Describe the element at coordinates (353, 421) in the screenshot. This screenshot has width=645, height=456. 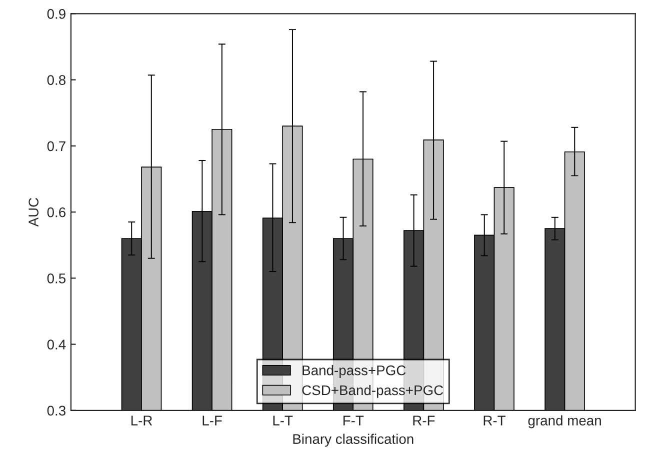
I see `x-tick-label: F-T` at that location.